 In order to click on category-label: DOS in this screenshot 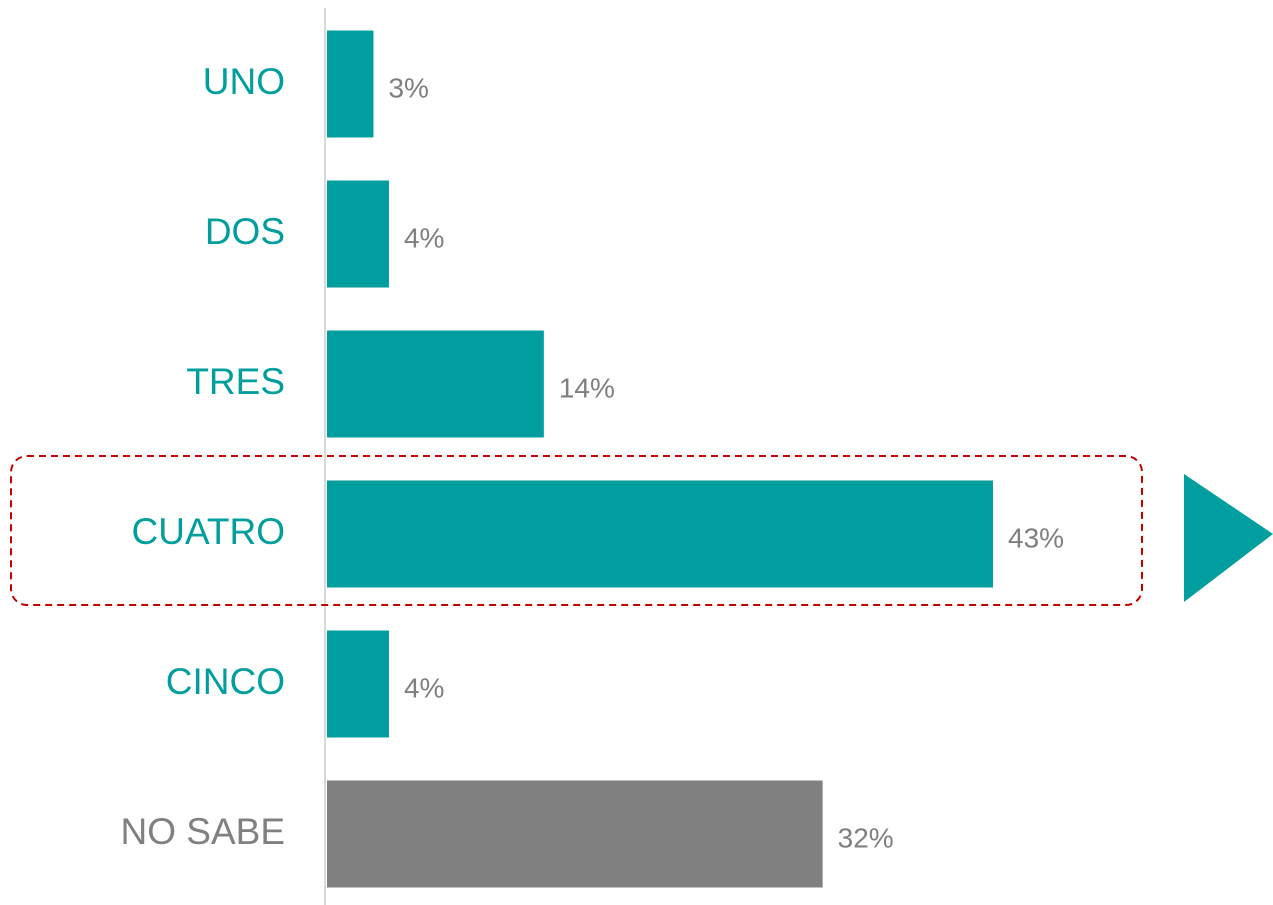, I will do `click(245, 231)`.